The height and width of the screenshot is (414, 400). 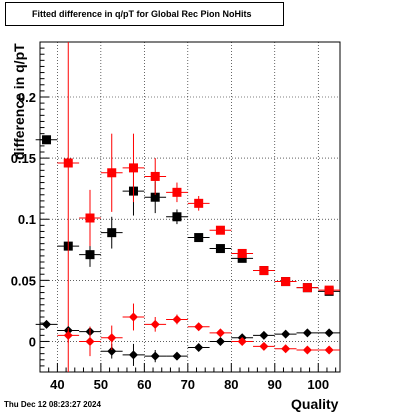 What do you see at coordinates (318, 384) in the screenshot?
I see `x-tick-label: 100` at bounding box center [318, 384].